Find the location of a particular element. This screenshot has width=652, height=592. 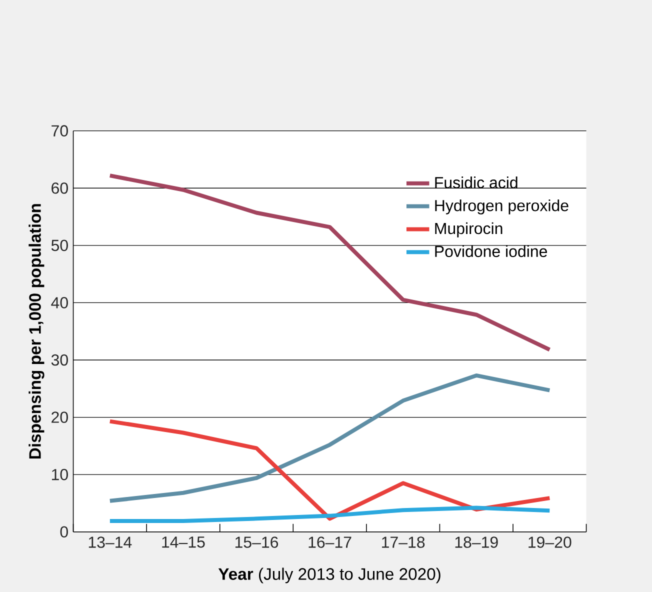

y-tick-label: 70 is located at coordinates (60, 130).